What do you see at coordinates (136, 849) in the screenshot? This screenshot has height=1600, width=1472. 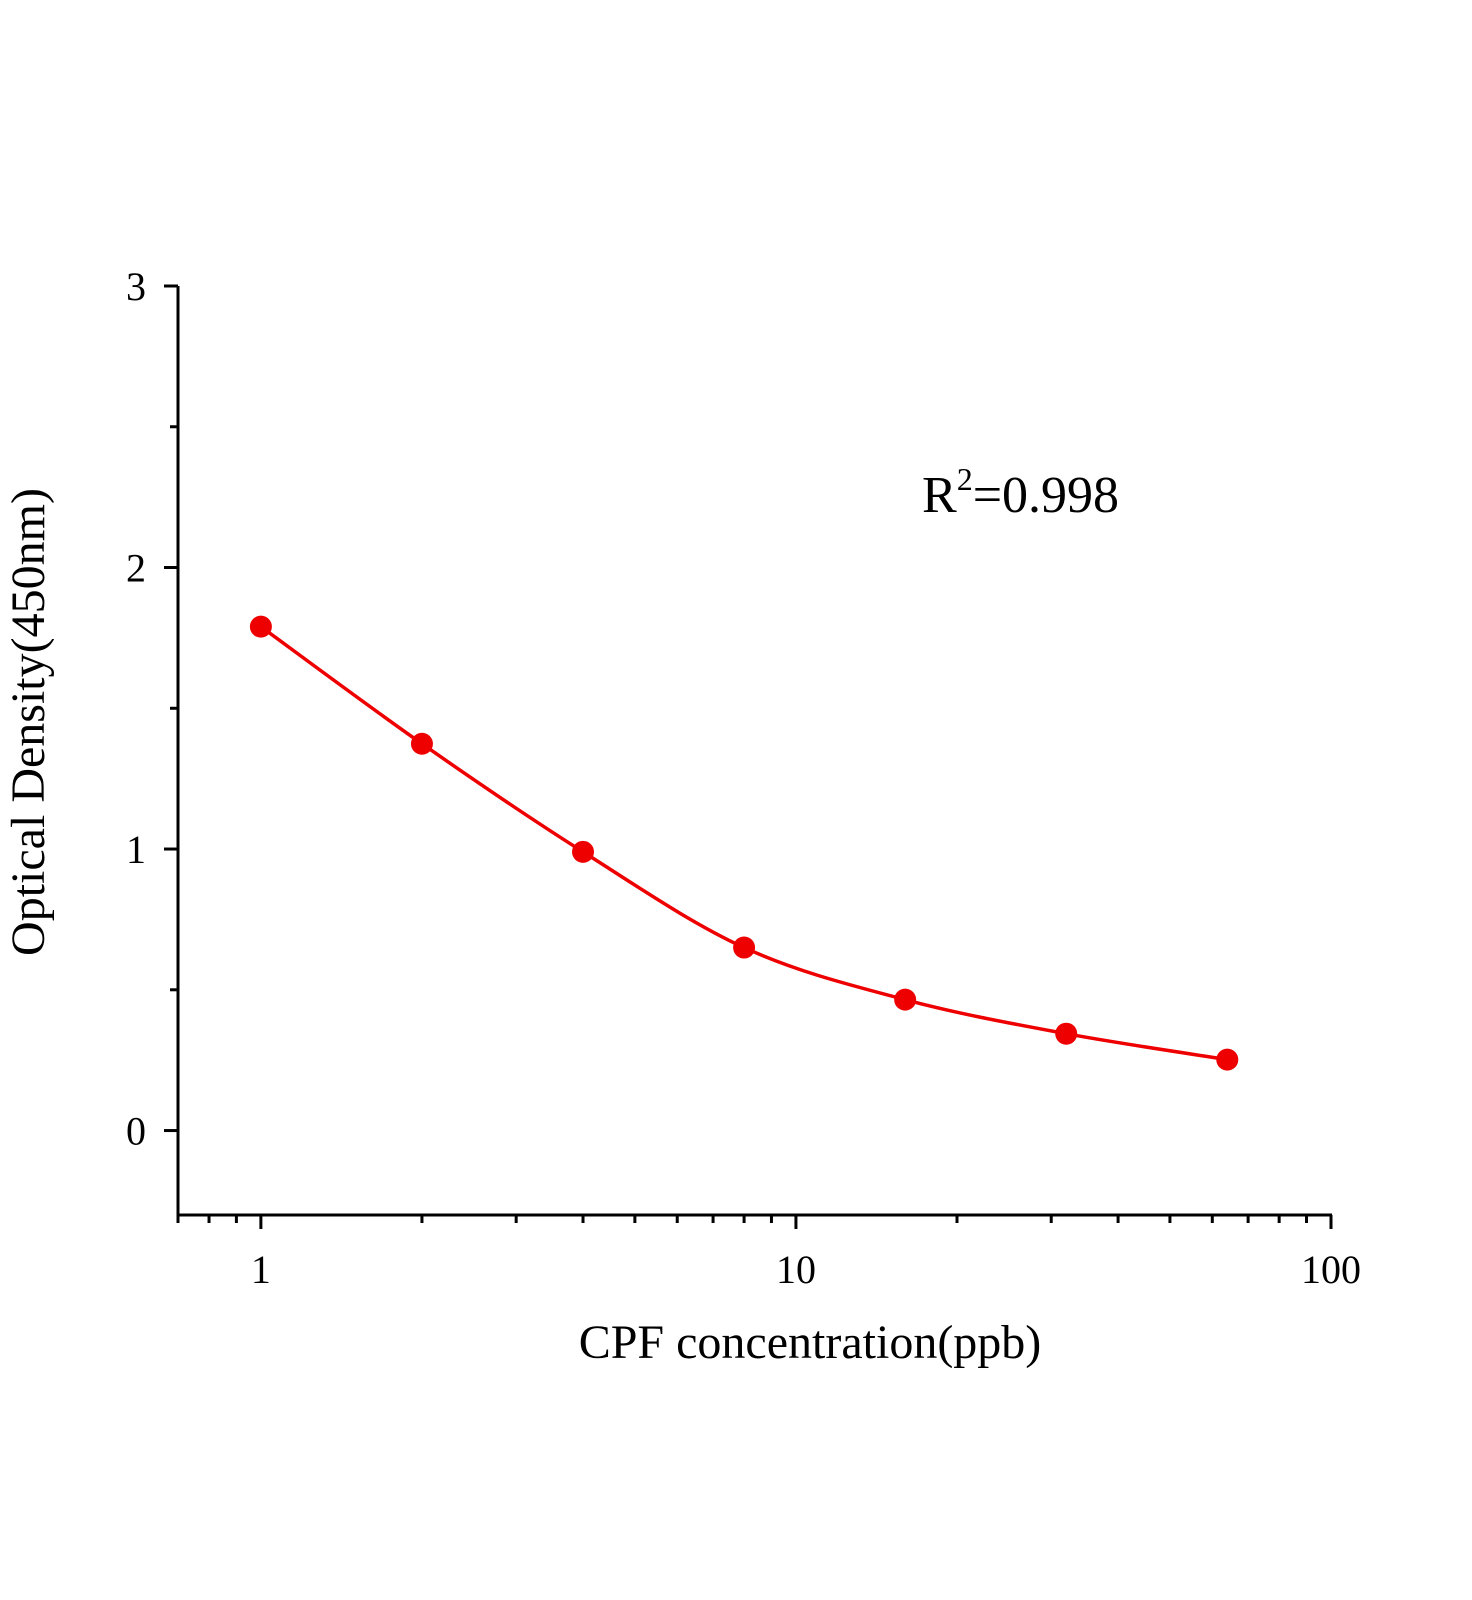 I see `y-tick-label: 1` at bounding box center [136, 849].